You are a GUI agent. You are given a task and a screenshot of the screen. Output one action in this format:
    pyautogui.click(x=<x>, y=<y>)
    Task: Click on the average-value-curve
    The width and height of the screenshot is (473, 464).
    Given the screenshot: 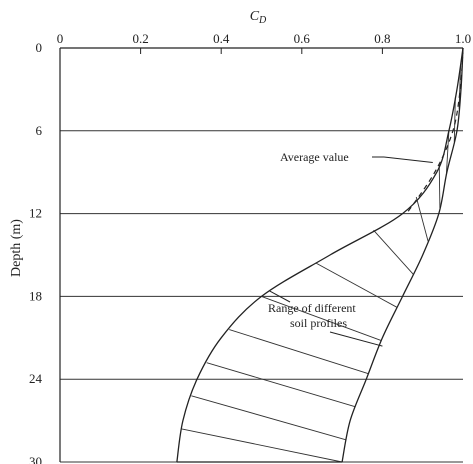 What is the action you would take?
    pyautogui.click(x=435, y=130)
    